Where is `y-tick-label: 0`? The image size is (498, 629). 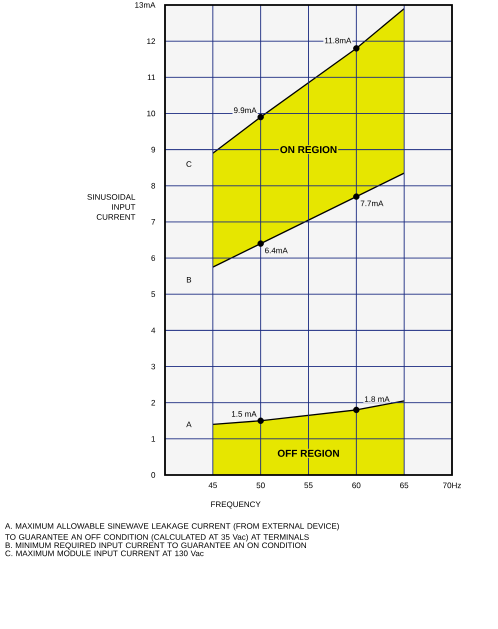 y-tick-label: 0 is located at coordinates (153, 475).